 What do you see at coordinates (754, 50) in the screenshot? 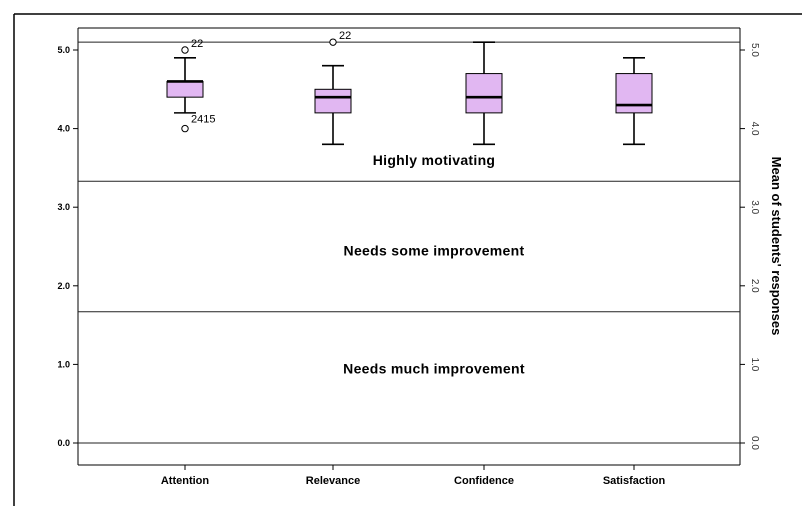
I see `right-y-tick-label: 5.0` at bounding box center [754, 50].